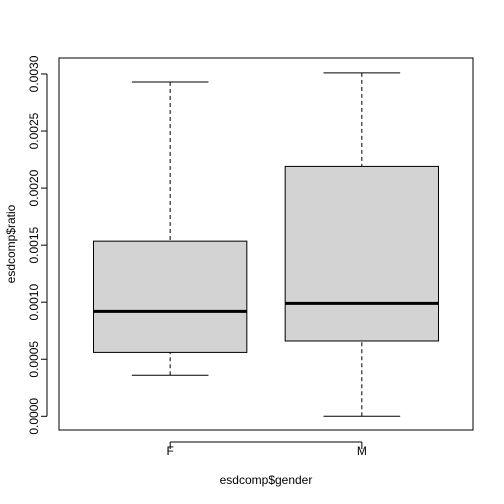  What do you see at coordinates (34, 130) in the screenshot?
I see `y-tick-label: 0.0025` at bounding box center [34, 130].